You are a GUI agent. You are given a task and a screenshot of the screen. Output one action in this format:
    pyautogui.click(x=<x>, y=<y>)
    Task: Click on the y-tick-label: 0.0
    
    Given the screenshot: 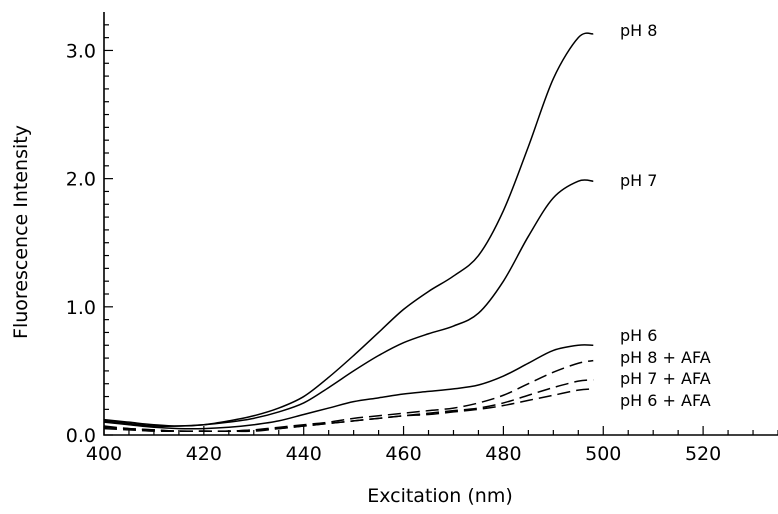 What is the action you would take?
    pyautogui.click(x=81, y=436)
    